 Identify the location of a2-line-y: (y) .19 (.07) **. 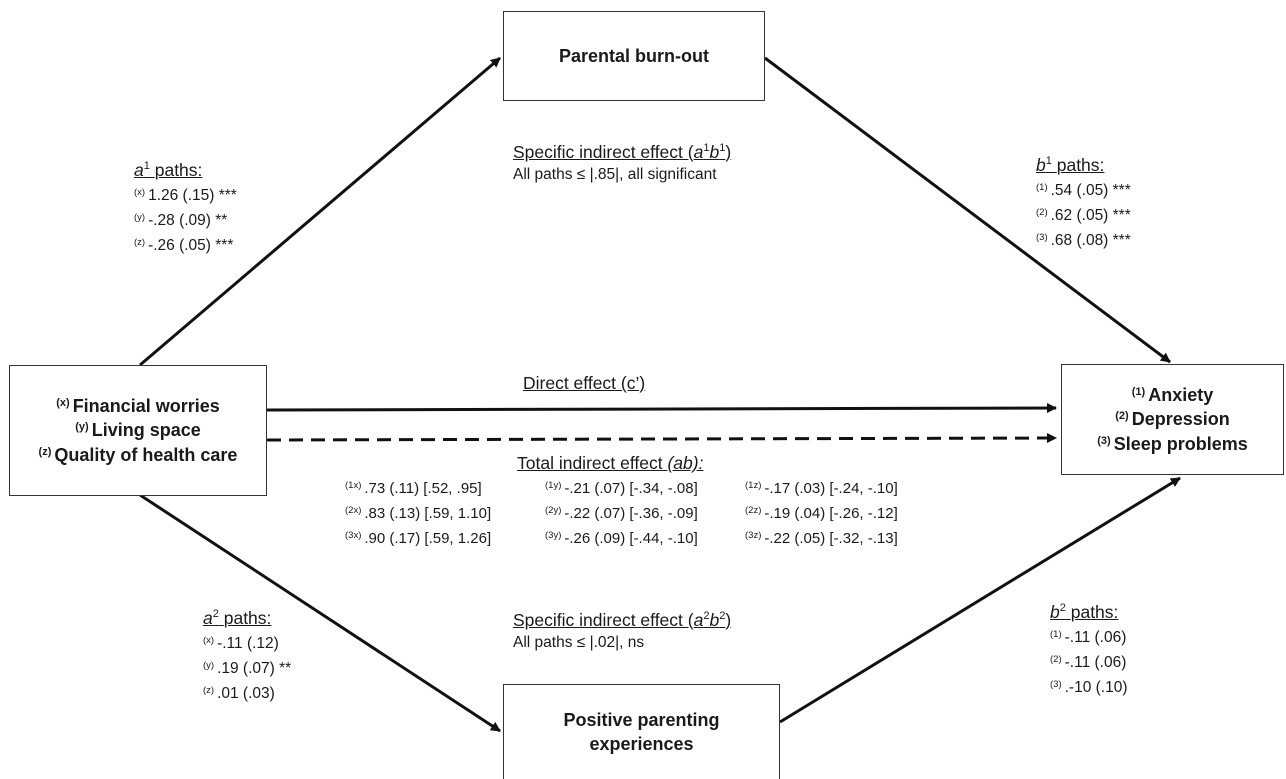
(247, 668).